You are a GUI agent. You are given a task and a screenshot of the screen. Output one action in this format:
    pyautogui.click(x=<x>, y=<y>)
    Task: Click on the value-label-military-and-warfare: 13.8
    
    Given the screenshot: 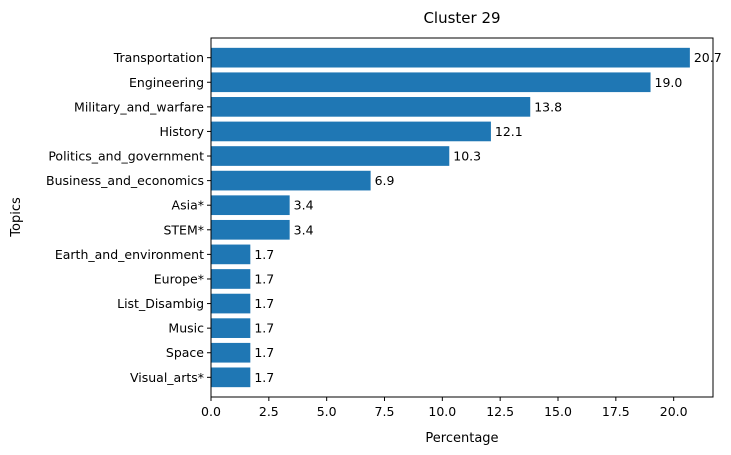 What is the action you would take?
    pyautogui.click(x=548, y=106)
    